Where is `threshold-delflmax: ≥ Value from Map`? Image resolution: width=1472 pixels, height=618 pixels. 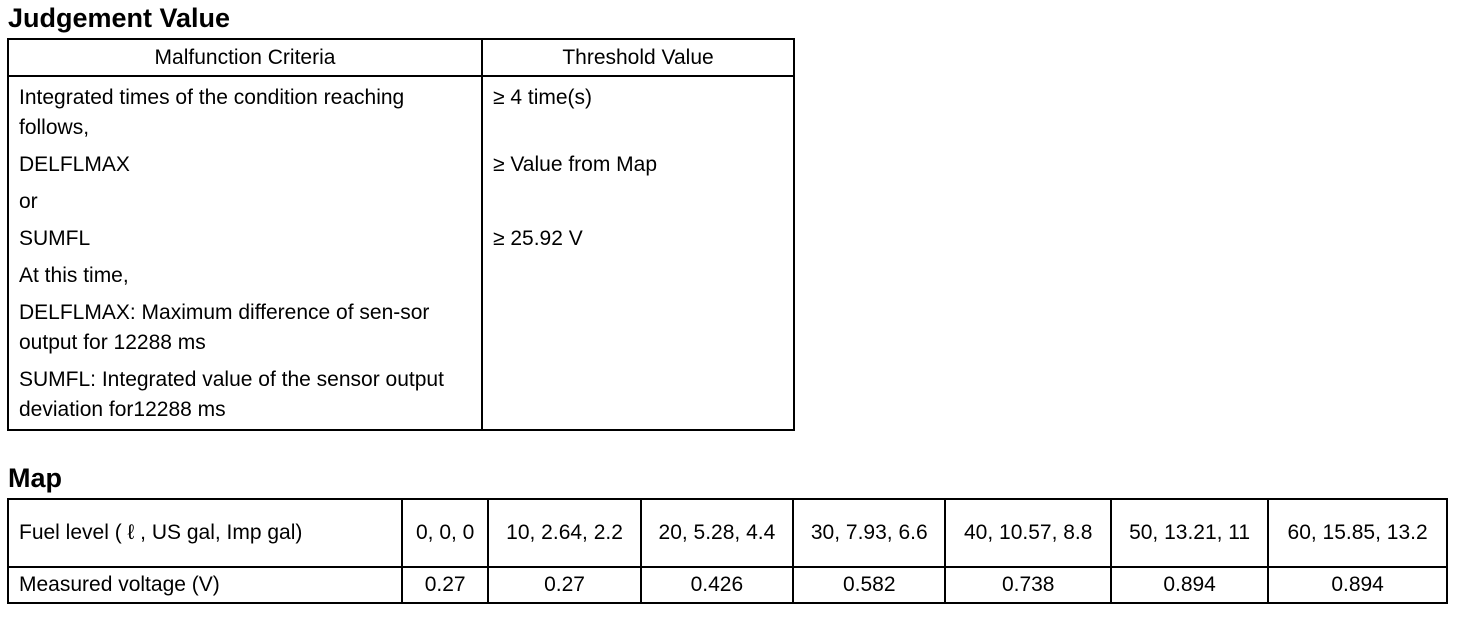
threshold-delflmax: ≥ Value from Map is located at coordinates (575, 164).